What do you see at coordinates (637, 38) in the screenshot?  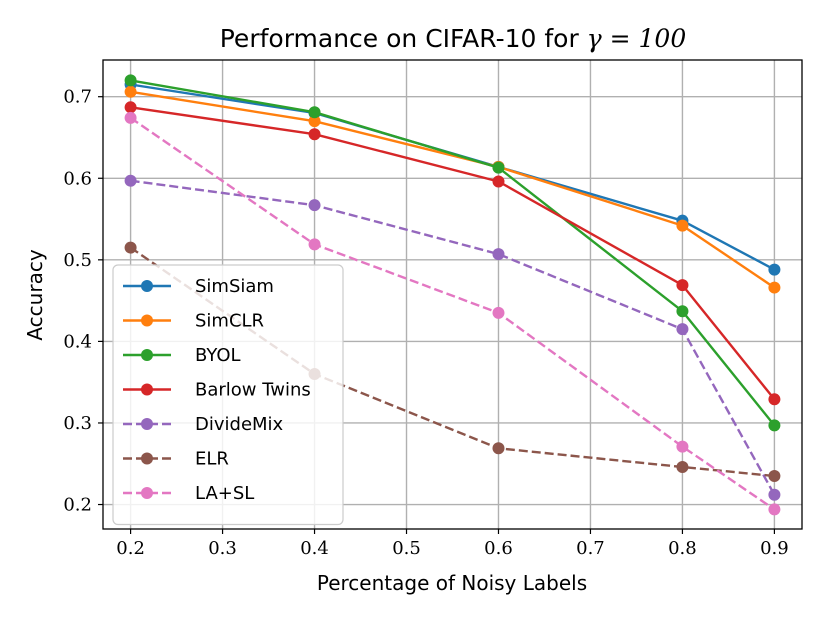 I see `chart-title-math: γ = 100` at bounding box center [637, 38].